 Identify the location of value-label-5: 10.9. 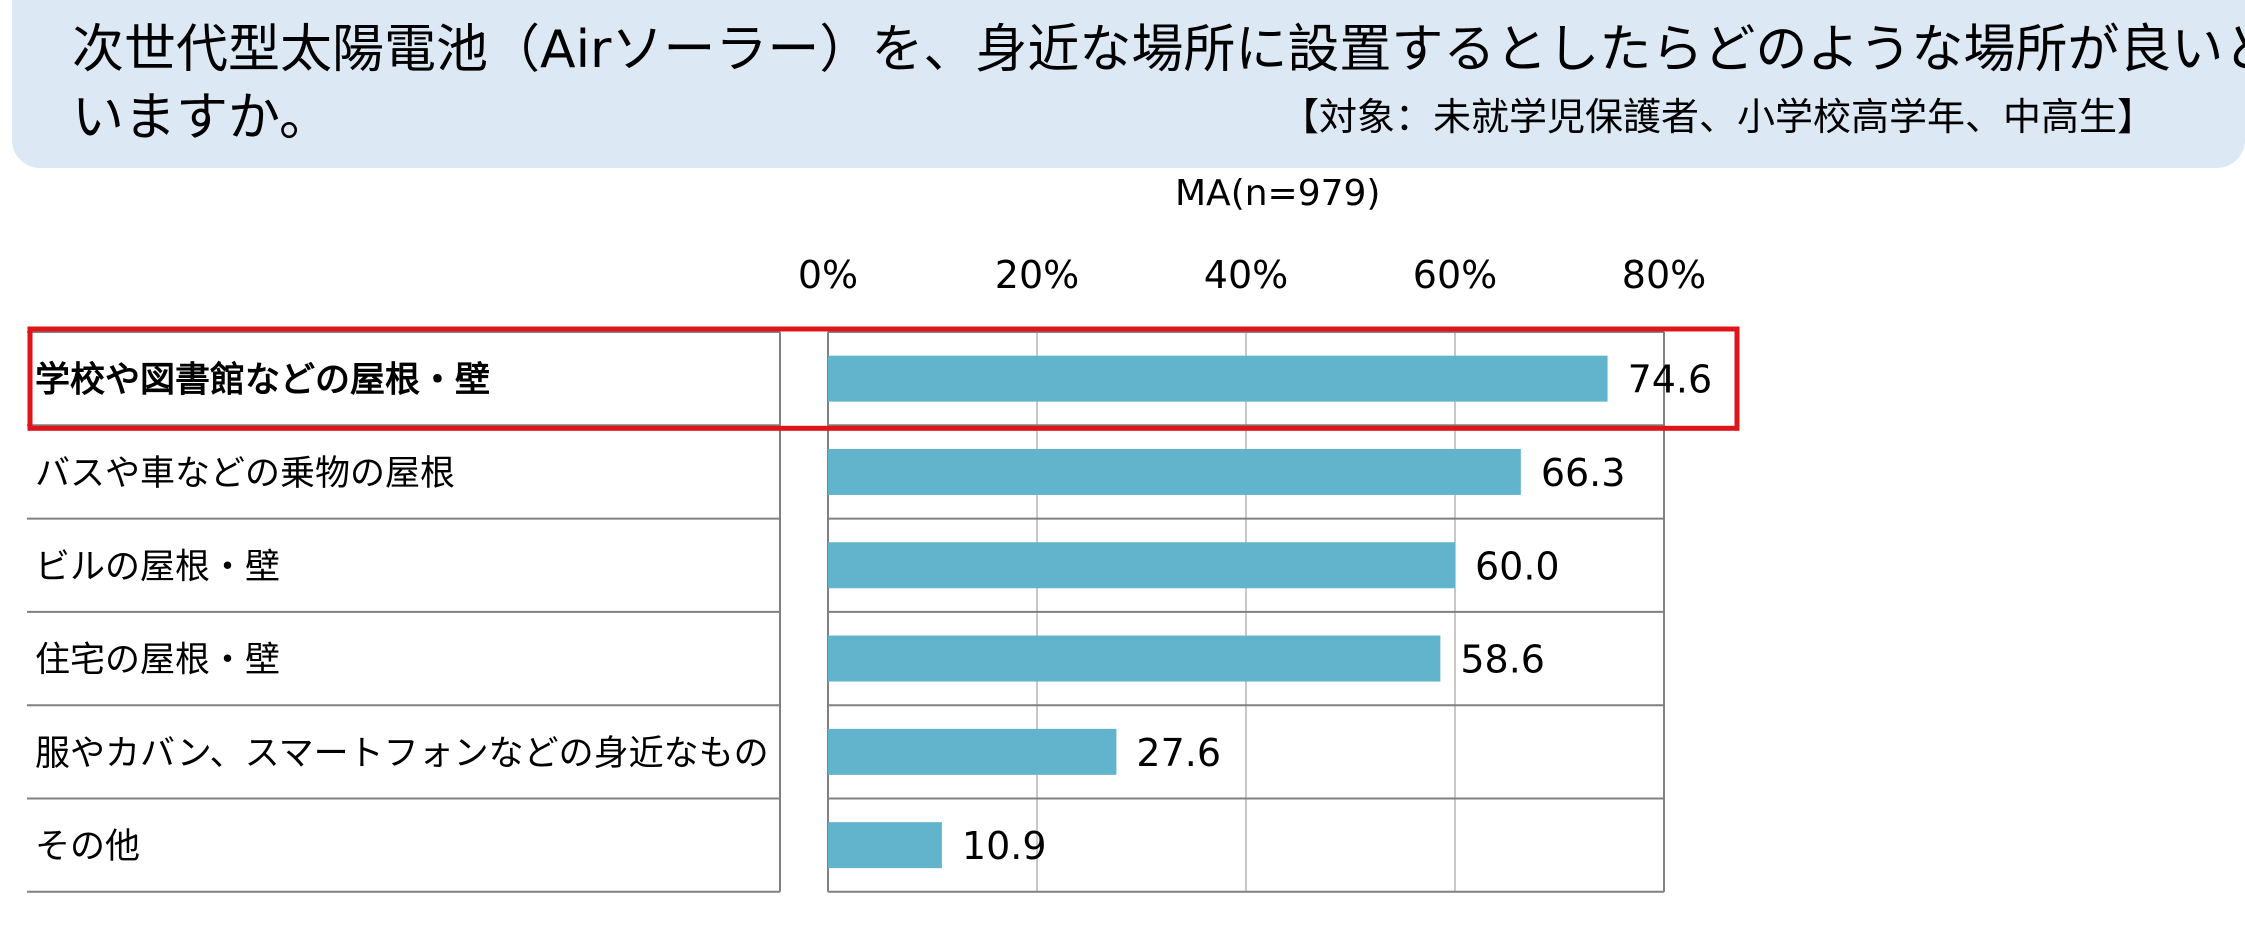
(1004, 846).